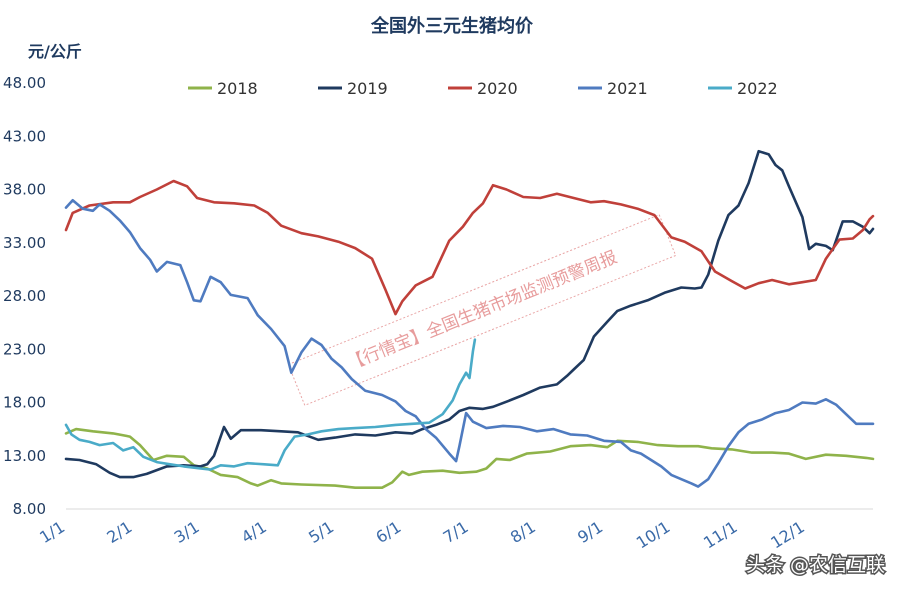  I want to click on y-tick-label: 8.00, so click(29, 509).